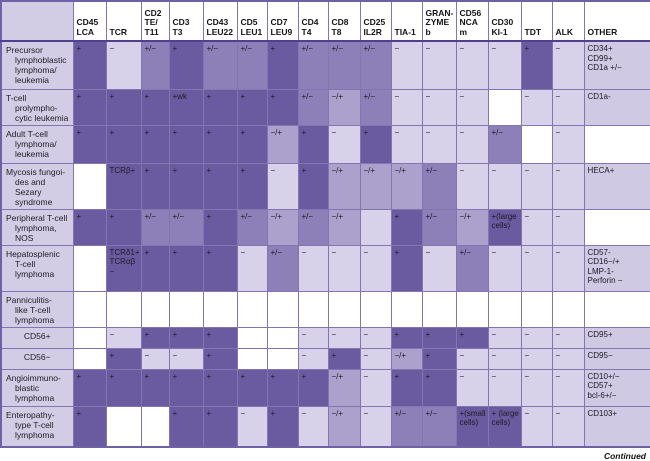  What do you see at coordinates (220, 144) in the screenshot?
I see `cell-adult-t-cell-cd43-leu22: +` at bounding box center [220, 144].